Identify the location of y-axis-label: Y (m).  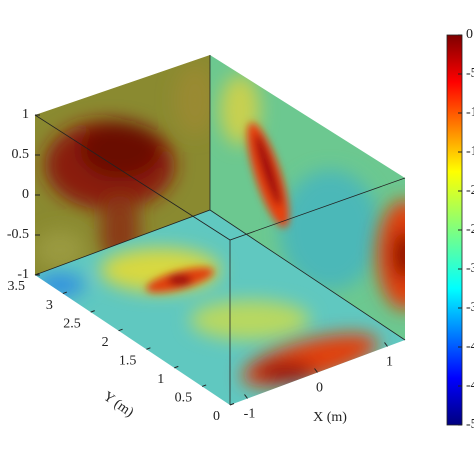
(118, 405).